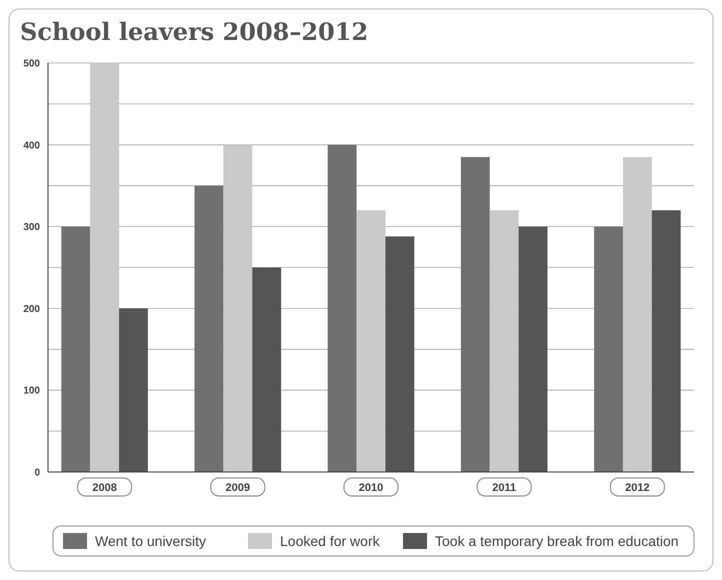 Image resolution: width=722 pixels, height=580 pixels. What do you see at coordinates (371, 488) in the screenshot?
I see `x-tick-label: 2010` at bounding box center [371, 488].